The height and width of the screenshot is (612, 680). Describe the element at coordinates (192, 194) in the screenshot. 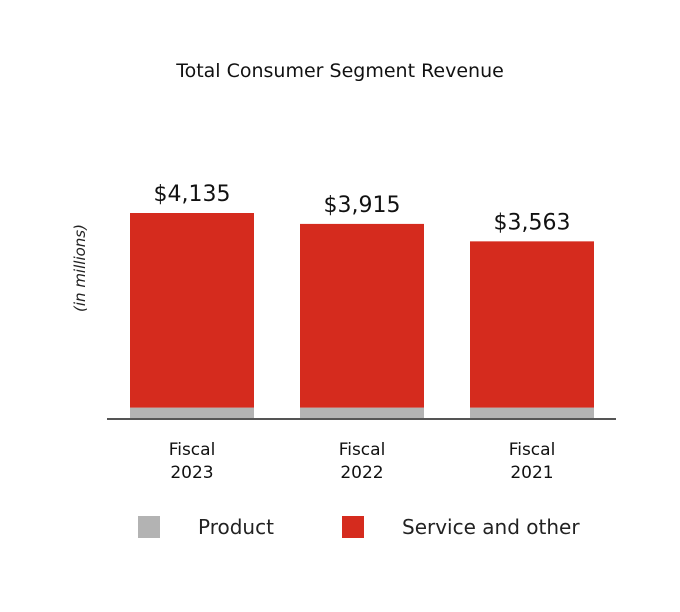

I see `data-label-0: $4,135` at that location.